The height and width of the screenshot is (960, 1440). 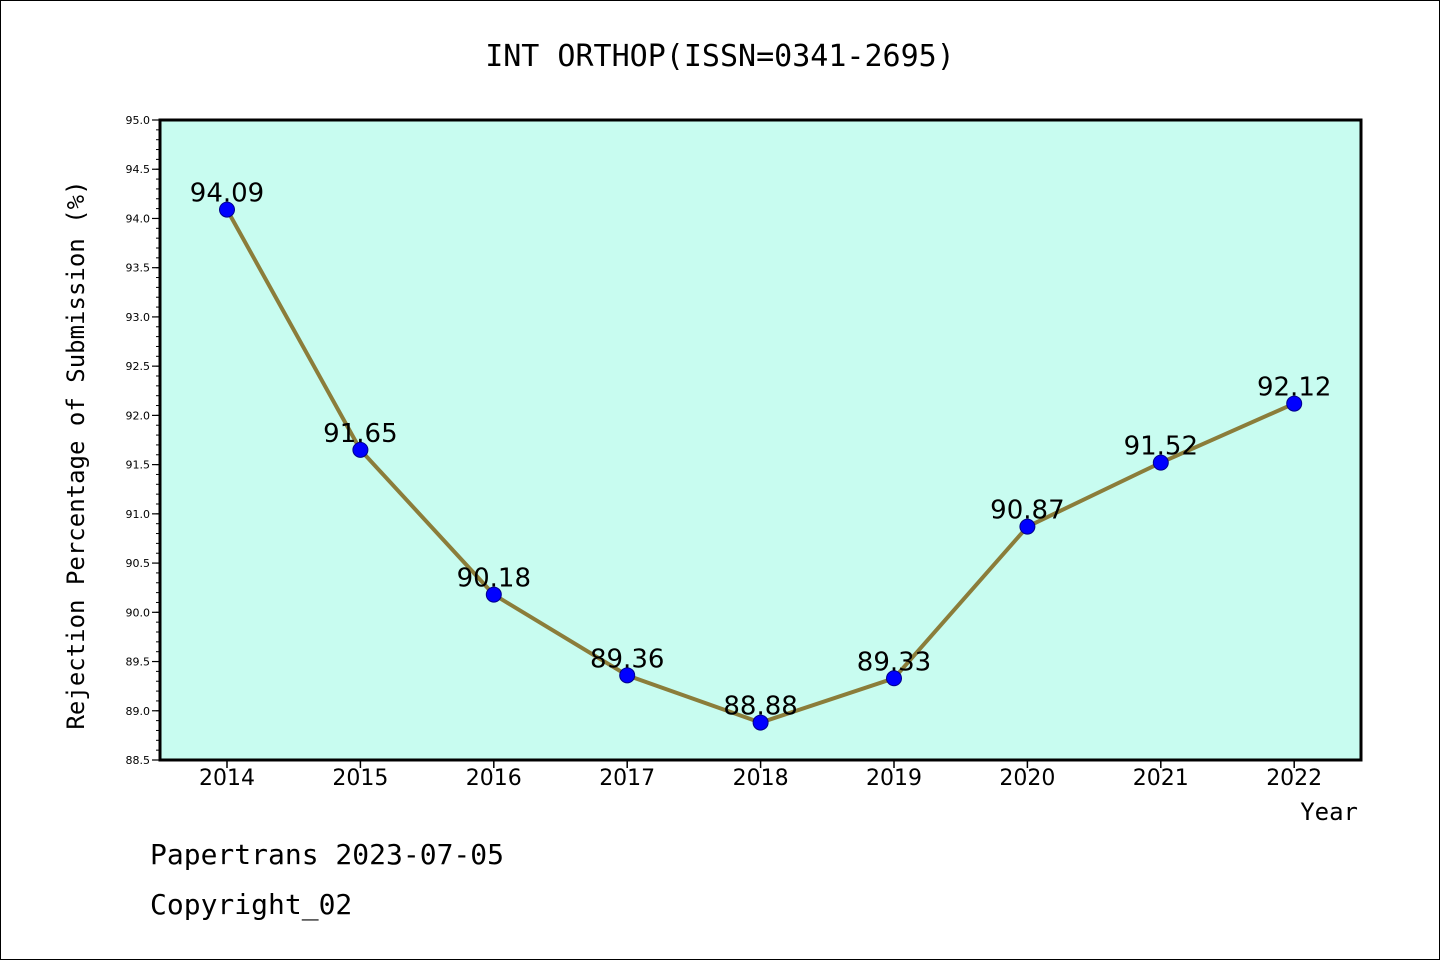 I want to click on footer-copyright: Copyright_02, so click(x=251, y=905).